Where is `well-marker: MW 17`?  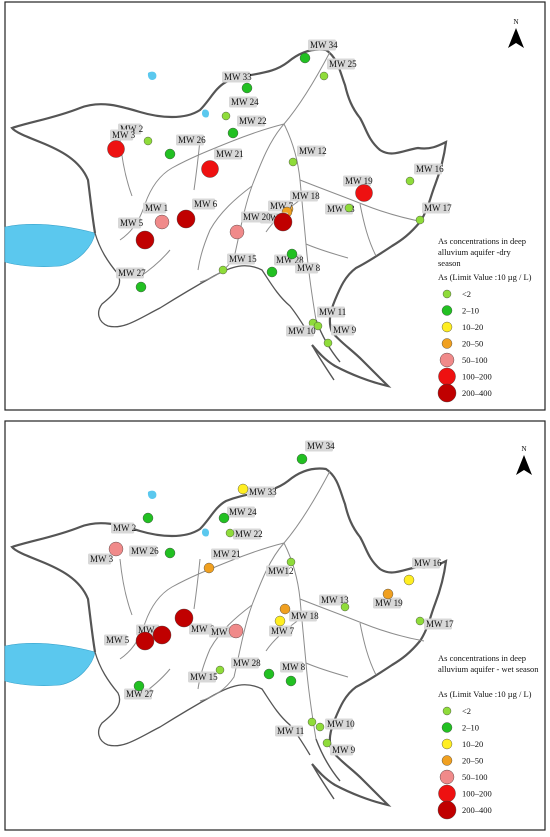 well-marker: MW 17 is located at coordinates (434, 623).